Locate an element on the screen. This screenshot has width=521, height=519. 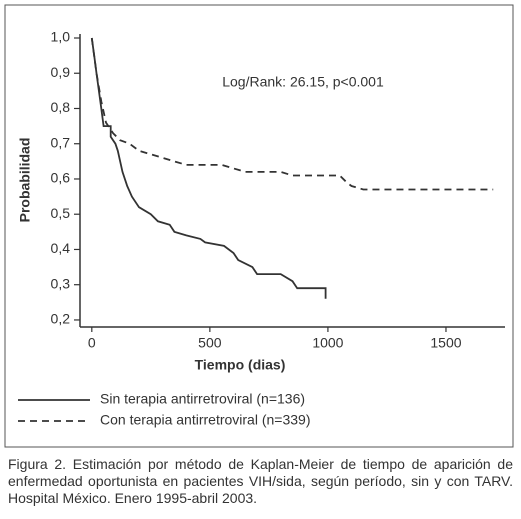
y-tick-label: 0,3 is located at coordinates (61, 283).